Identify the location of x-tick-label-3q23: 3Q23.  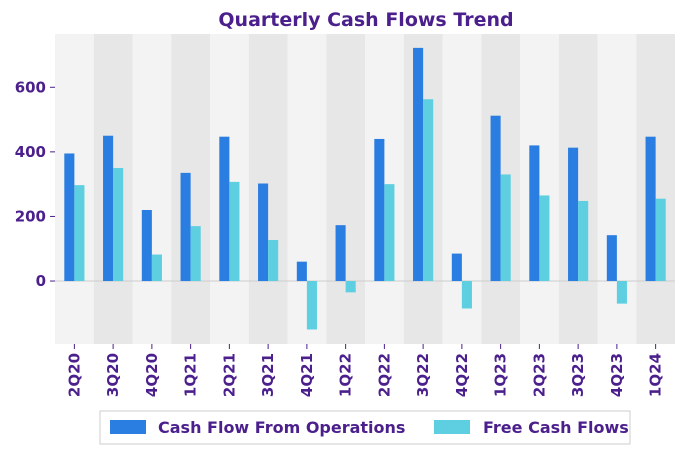
(578, 375).